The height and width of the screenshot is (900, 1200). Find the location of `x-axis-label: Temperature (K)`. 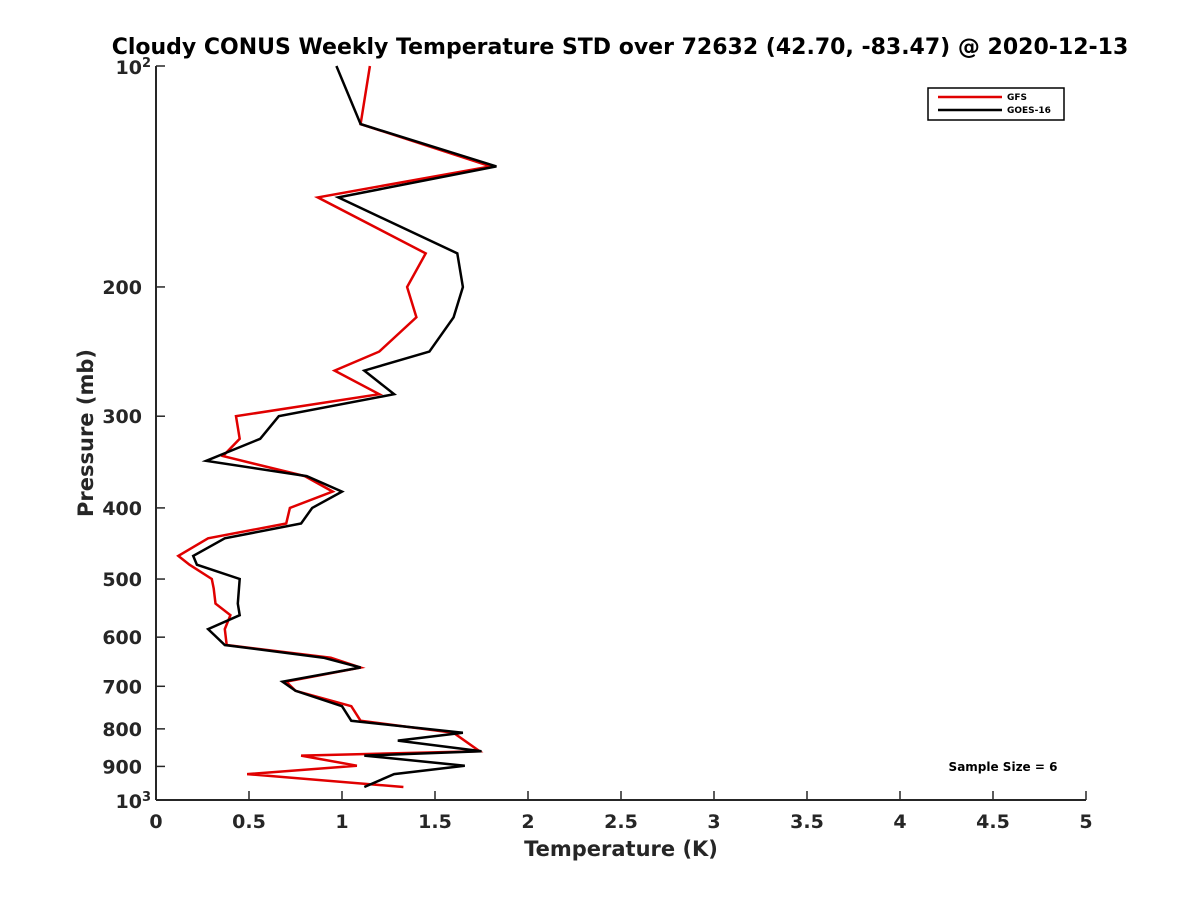

x-axis-label: Temperature (K) is located at coordinates (621, 849).